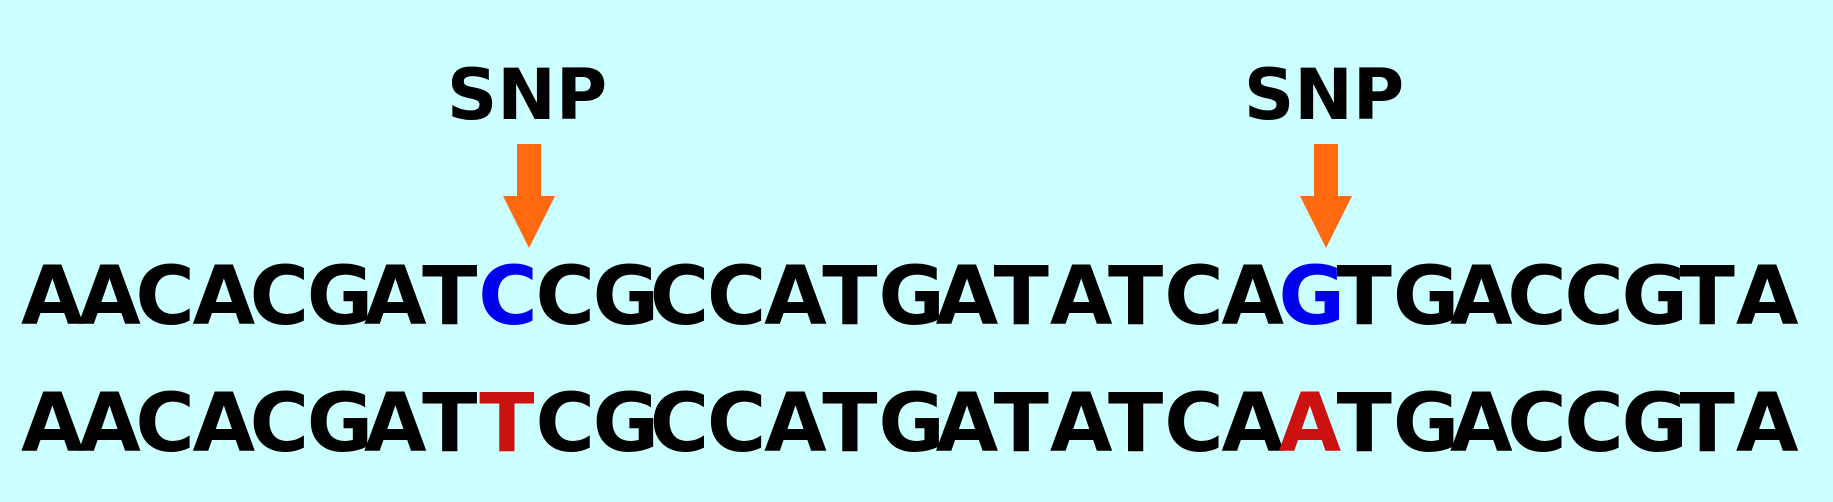 The width and height of the screenshot is (1833, 502). What do you see at coordinates (1312, 297) in the screenshot?
I see `top-snp-base-23: G` at bounding box center [1312, 297].